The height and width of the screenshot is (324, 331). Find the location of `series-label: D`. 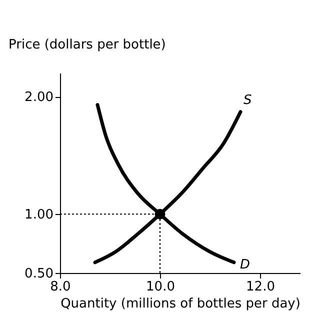

series-label: D is located at coordinates (245, 264).